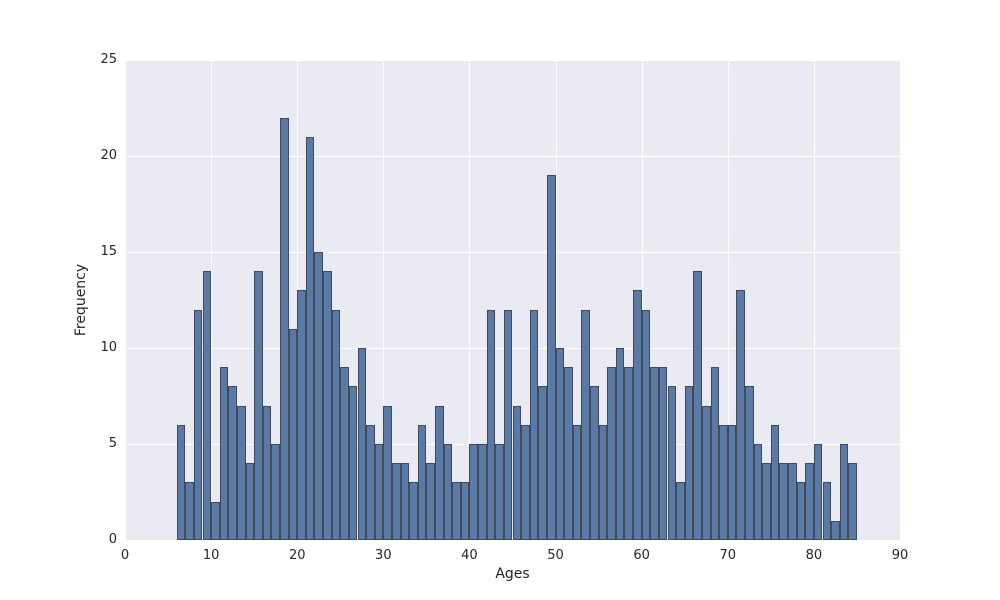  What do you see at coordinates (900, 555) in the screenshot?
I see `x-tick-label-90: 90` at bounding box center [900, 555].